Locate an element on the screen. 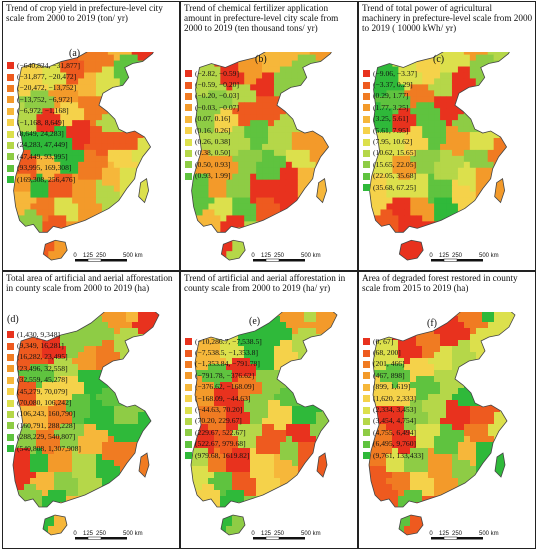 This screenshot has height=550, width=538. legend-item: (−0.20, −0.03] is located at coordinates (212, 96).